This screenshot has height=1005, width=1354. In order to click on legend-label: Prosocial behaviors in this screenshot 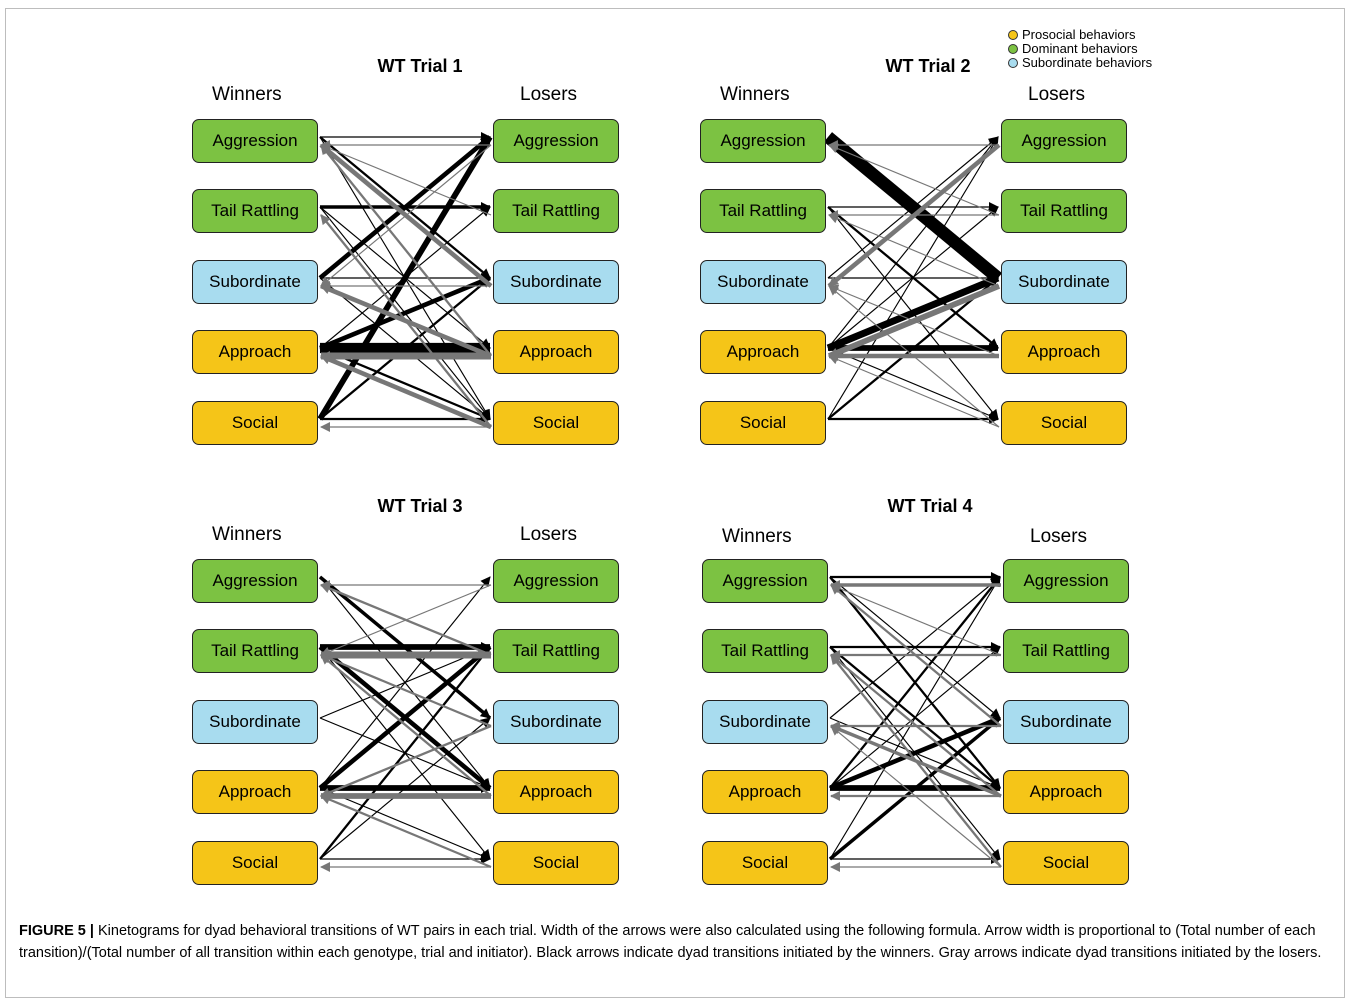, I will do `click(1079, 34)`.